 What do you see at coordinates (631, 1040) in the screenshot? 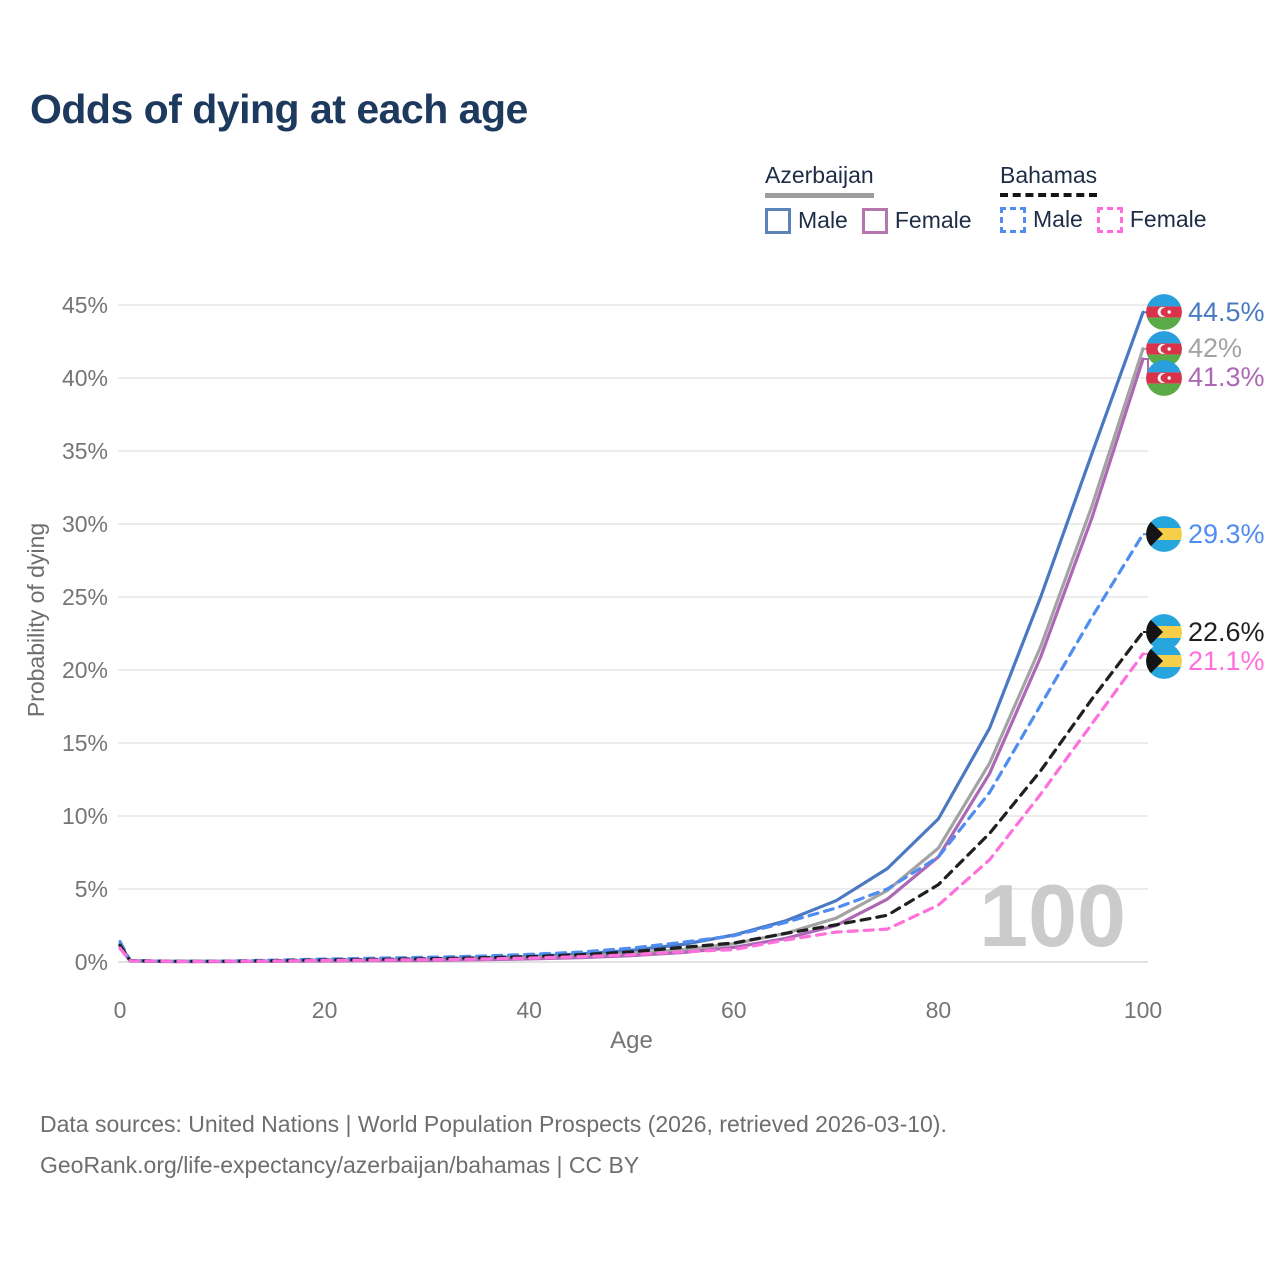
I see `x-axis-title: Age` at bounding box center [631, 1040].